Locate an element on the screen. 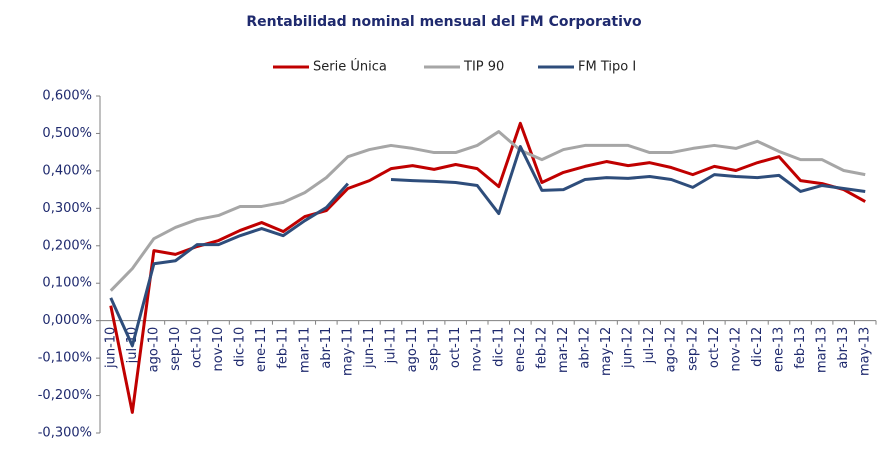  legend-label: Serie Única is located at coordinates (350, 67).